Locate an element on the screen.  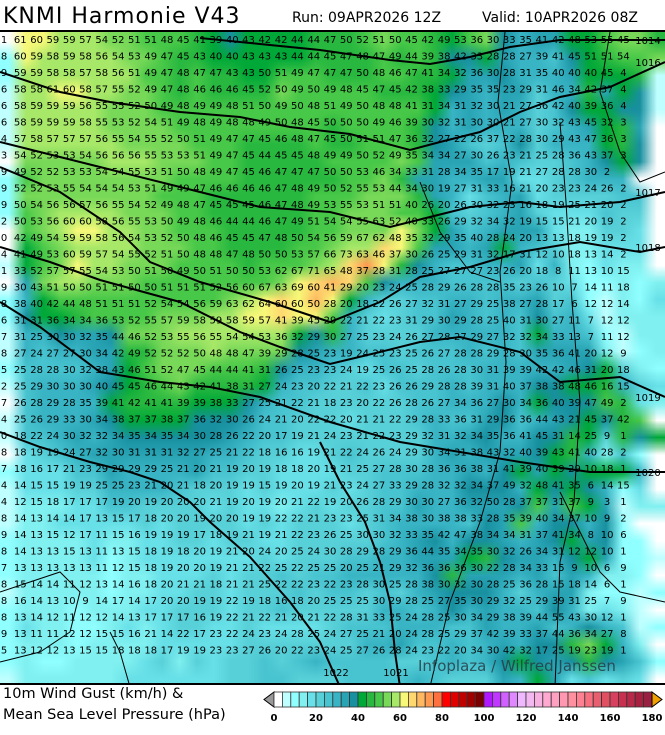
isobar-label: 1018 is located at coordinates (647, 248).